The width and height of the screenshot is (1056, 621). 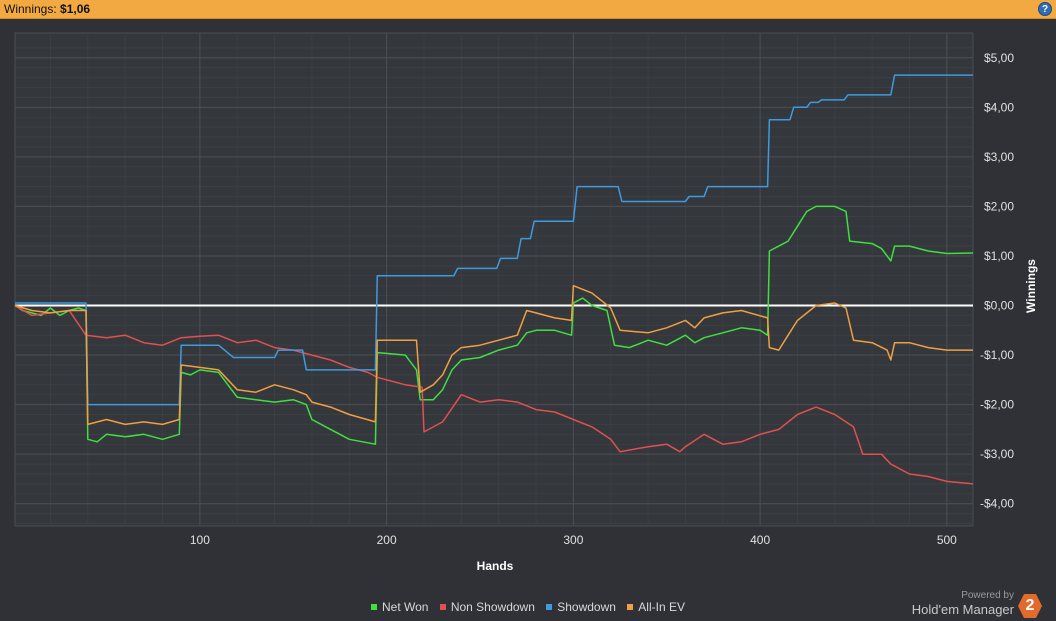 What do you see at coordinates (75, 9) in the screenshot?
I see `winnings-value: $1,06` at bounding box center [75, 9].